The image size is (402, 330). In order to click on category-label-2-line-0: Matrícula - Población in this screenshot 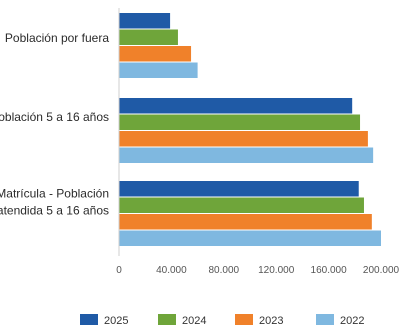, I will do `click(54, 194)`.